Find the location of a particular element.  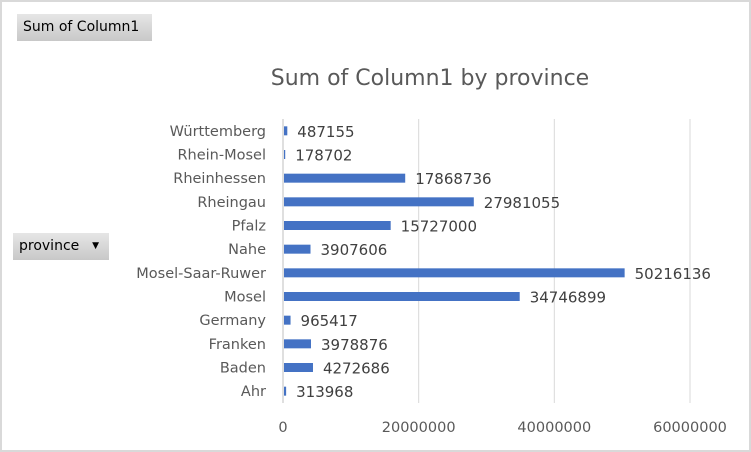

data-label: 50216136 is located at coordinates (673, 274).